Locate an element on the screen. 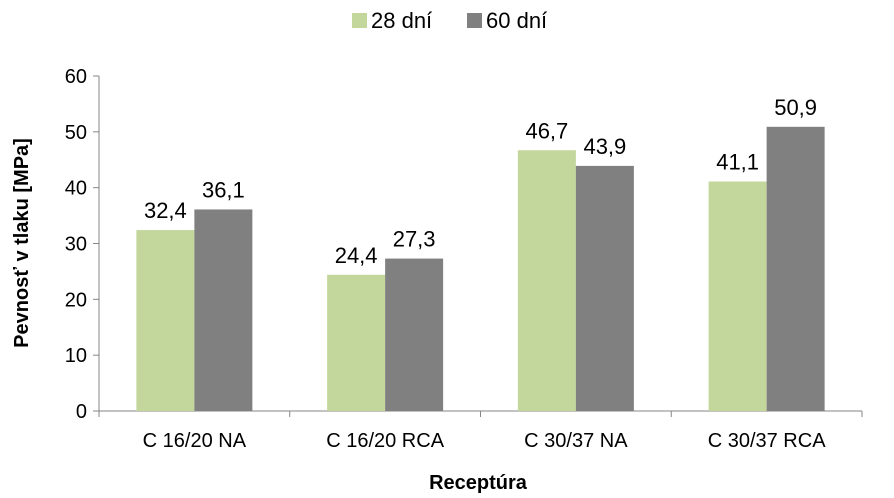  y-tick-label: 60 is located at coordinates (76, 77).